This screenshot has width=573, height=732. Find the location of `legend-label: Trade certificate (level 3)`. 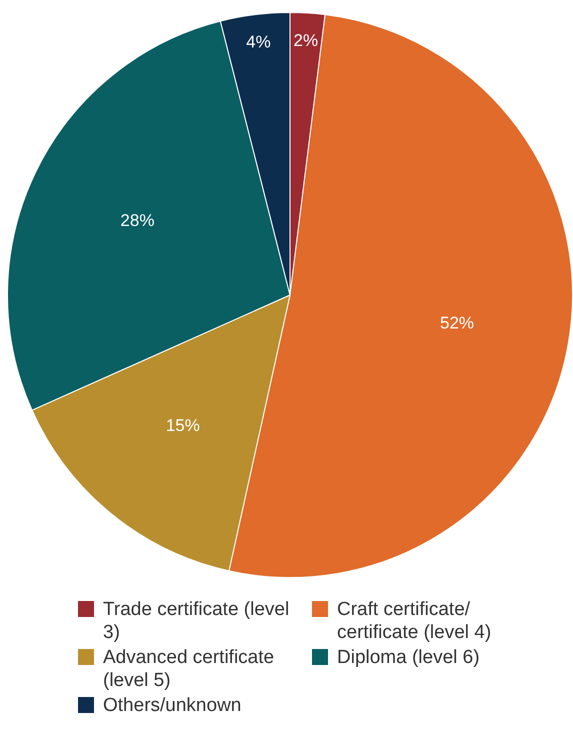

legend-label: Trade certificate (level 3) is located at coordinates (196, 621).